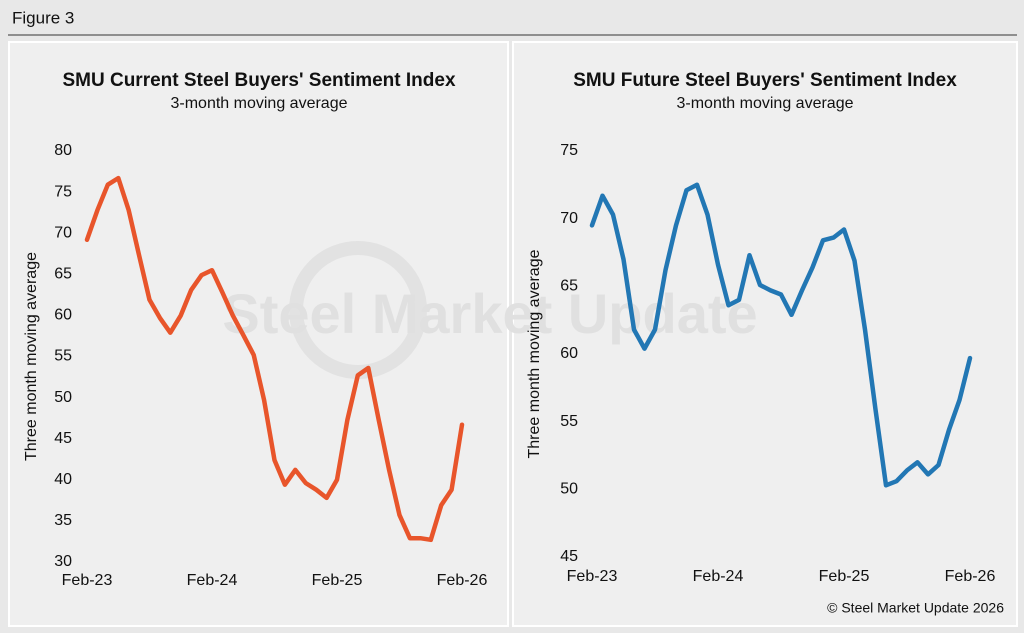 This screenshot has height=633, width=1024. Describe the element at coordinates (489, 313) in the screenshot. I see `watermark: Steel Market Update` at that location.